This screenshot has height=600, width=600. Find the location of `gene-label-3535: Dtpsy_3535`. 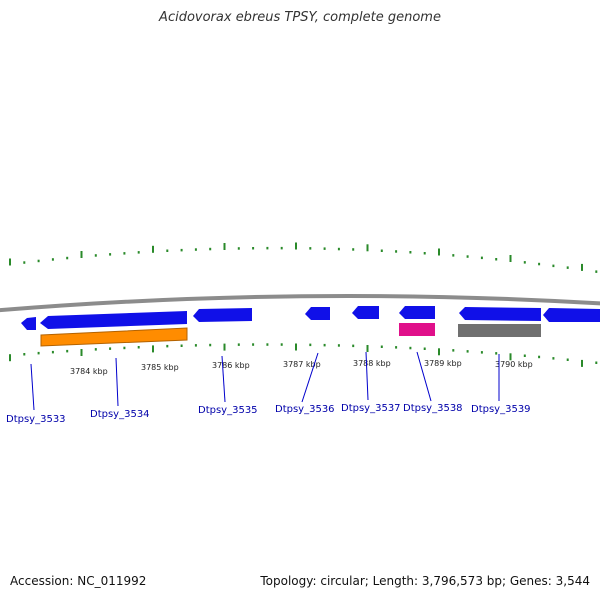

gene-label-3535: Dtpsy_3535 is located at coordinates (228, 410).